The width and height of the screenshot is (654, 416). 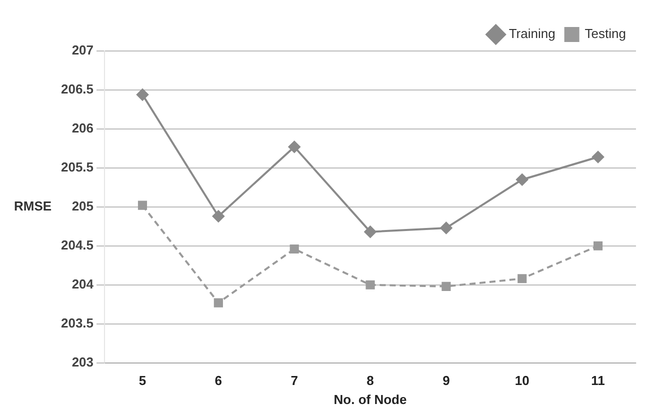 What do you see at coordinates (142, 380) in the screenshot?
I see `x-tick-label: 5` at bounding box center [142, 380].